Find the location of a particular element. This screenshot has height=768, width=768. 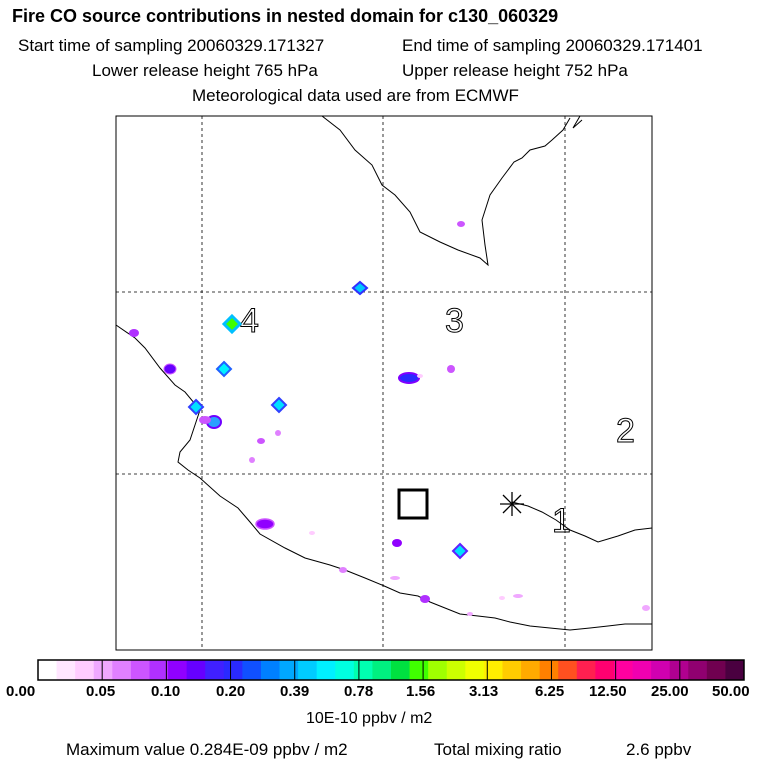

colorbar is located at coordinates (391, 670).